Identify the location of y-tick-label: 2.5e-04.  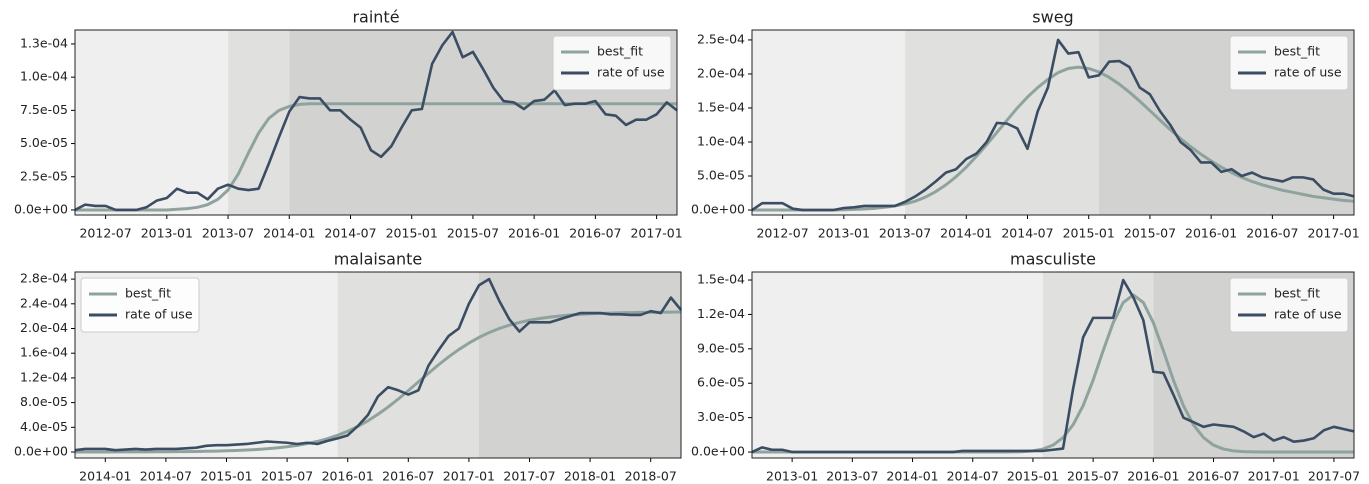
(721, 38).